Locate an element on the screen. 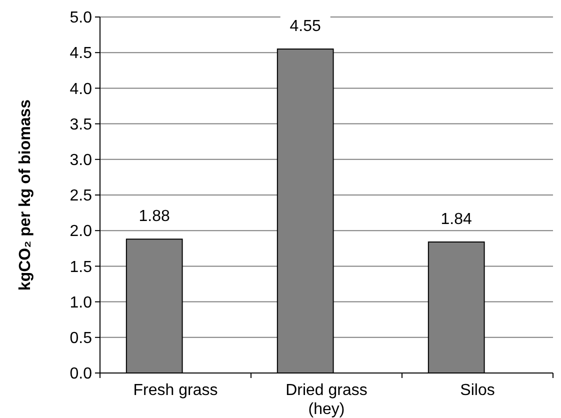 The height and width of the screenshot is (418, 561). x-tick-label: Dried grass (hey) is located at coordinates (327, 400).